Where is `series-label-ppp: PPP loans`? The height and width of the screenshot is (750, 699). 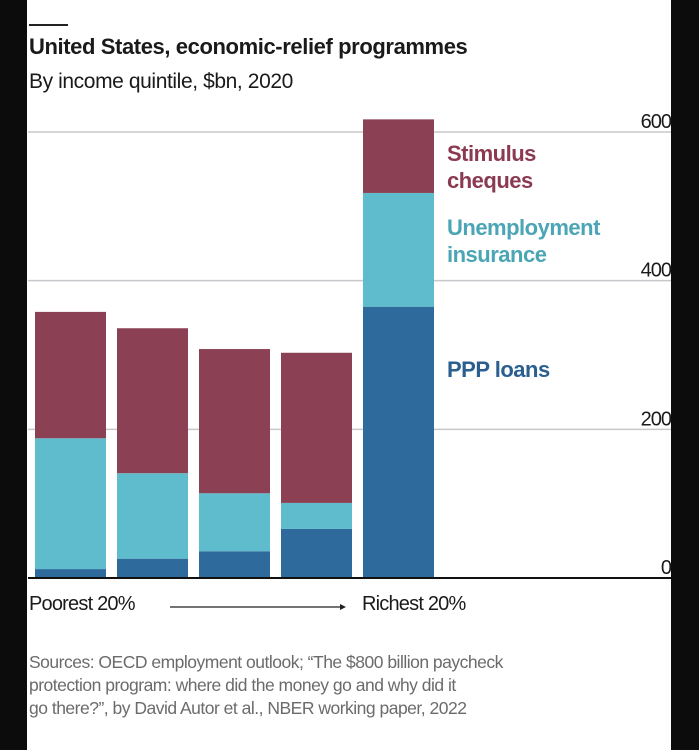 series-label-ppp: PPP loans is located at coordinates (498, 369).